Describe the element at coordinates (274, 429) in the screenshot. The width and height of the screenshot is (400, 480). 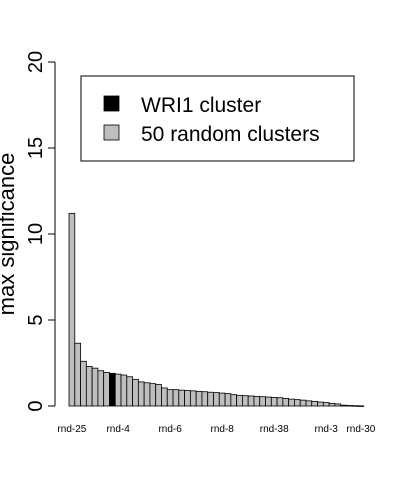
I see `x-tick-label: rnd-38` at that location.